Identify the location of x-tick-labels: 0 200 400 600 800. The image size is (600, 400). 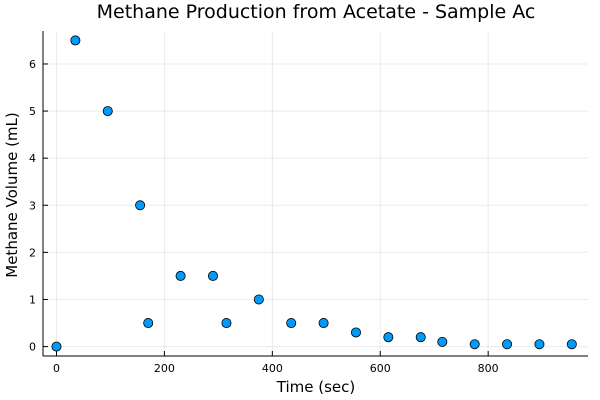
(276, 368).